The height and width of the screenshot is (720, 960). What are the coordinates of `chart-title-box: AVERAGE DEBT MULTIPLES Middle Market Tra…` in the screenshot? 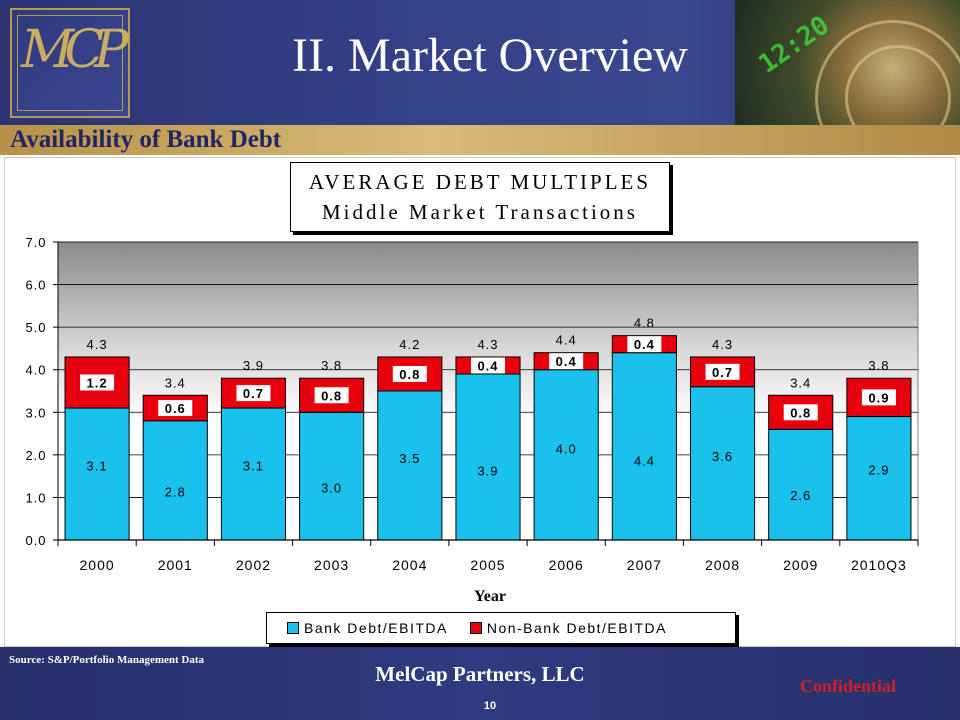 It's located at (480, 197).